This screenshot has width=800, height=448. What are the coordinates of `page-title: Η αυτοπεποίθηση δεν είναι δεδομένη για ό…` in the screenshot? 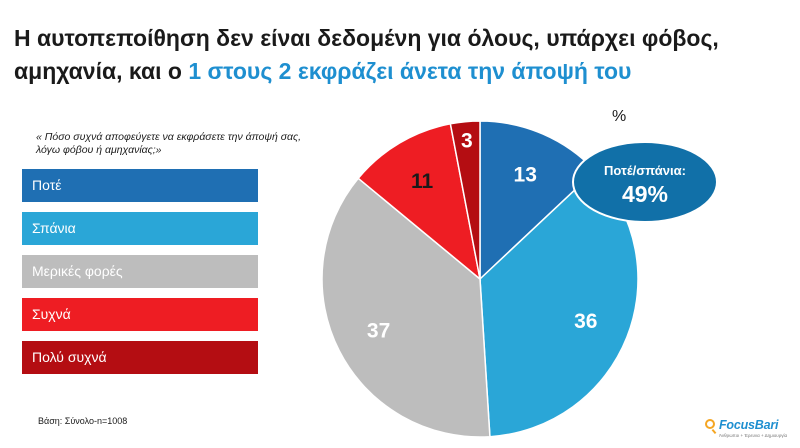 It's located at (374, 55).